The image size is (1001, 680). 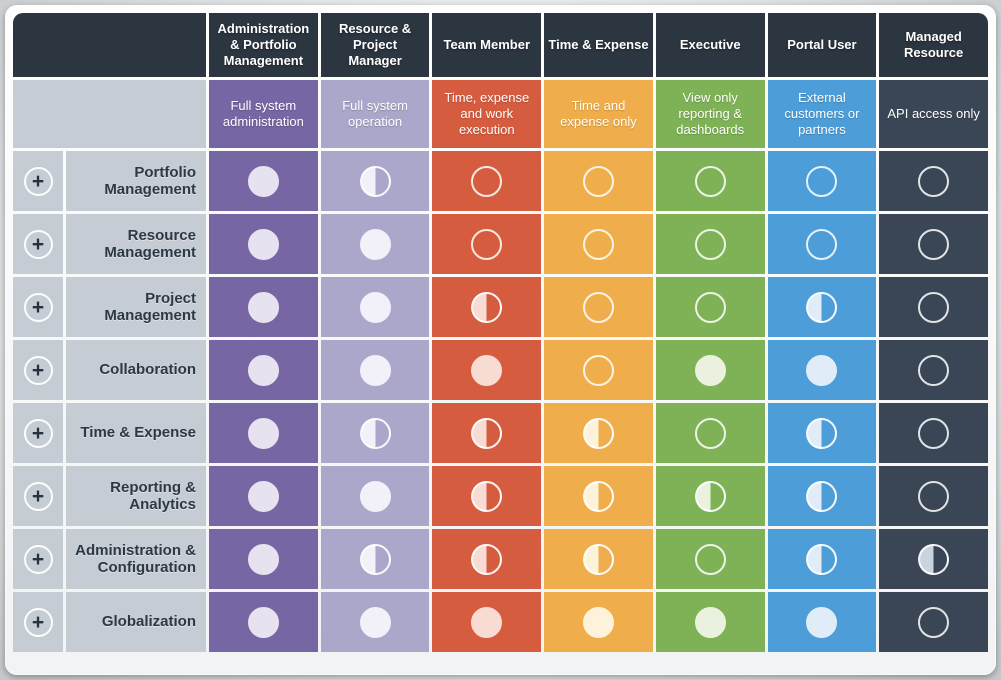 What do you see at coordinates (375, 44) in the screenshot?
I see `column-header-label: Resource & Project Manager` at bounding box center [375, 44].